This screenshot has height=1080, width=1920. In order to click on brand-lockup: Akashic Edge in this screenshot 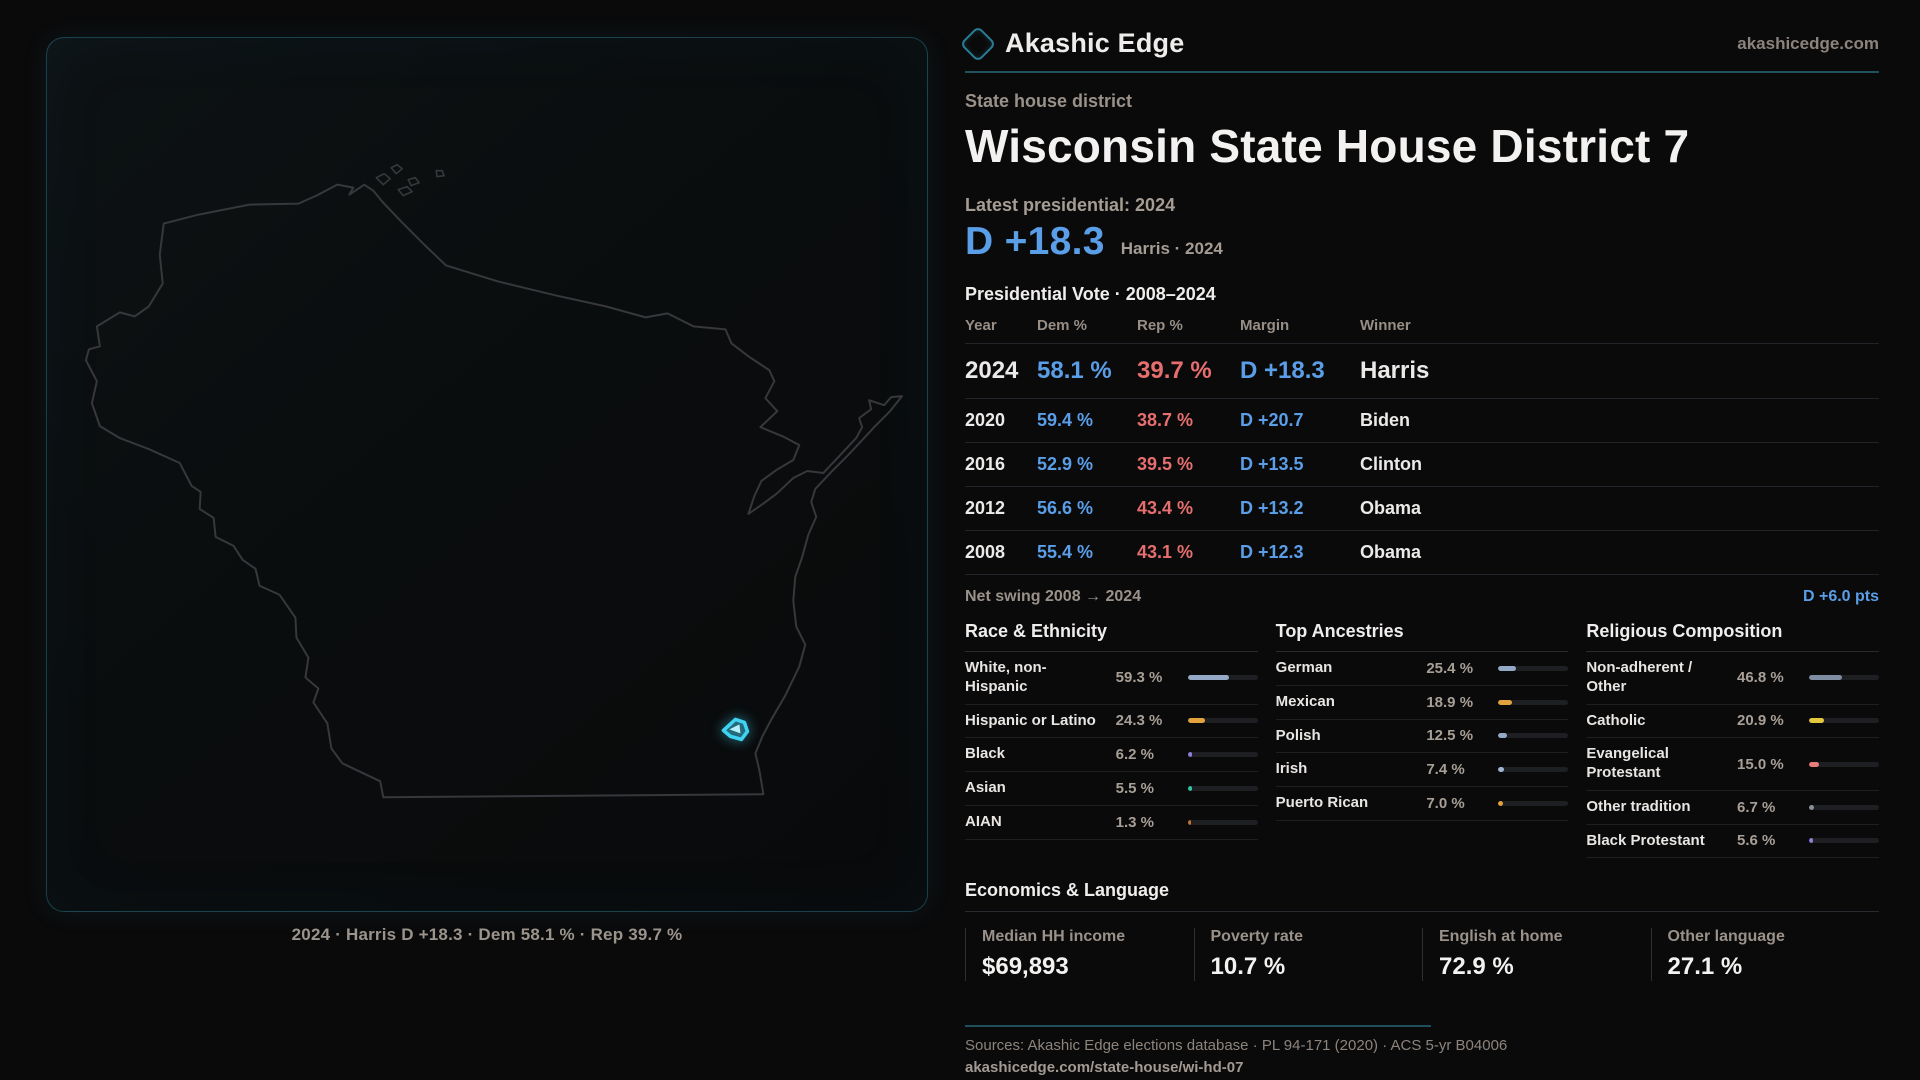, I will do `click(1072, 43)`.